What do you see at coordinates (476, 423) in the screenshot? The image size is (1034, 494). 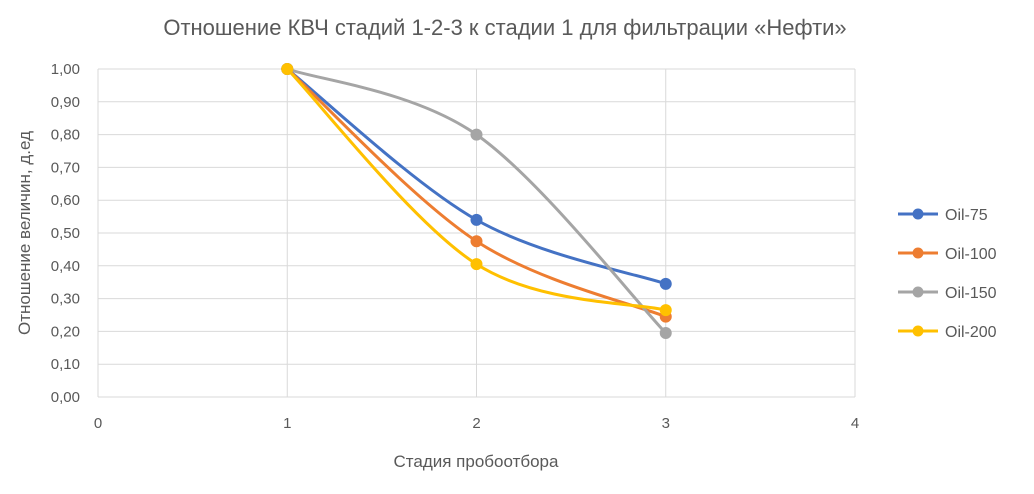 I see `x-tick-label: 2` at bounding box center [476, 423].